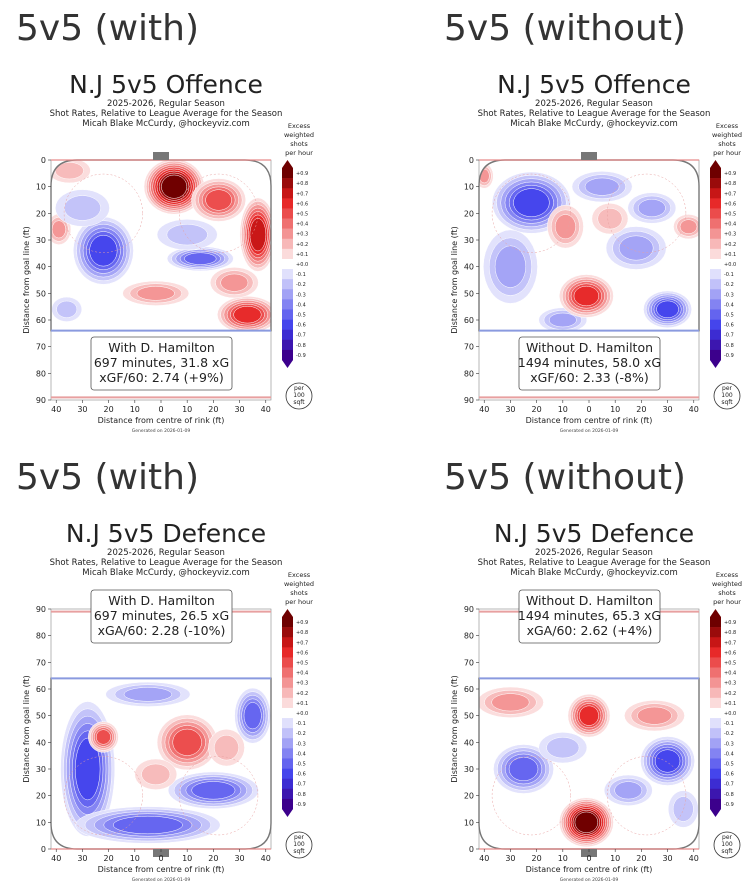  What do you see at coordinates (730, 245) in the screenshot?
I see `colorbar-tick-label: +0.2` at bounding box center [730, 245].